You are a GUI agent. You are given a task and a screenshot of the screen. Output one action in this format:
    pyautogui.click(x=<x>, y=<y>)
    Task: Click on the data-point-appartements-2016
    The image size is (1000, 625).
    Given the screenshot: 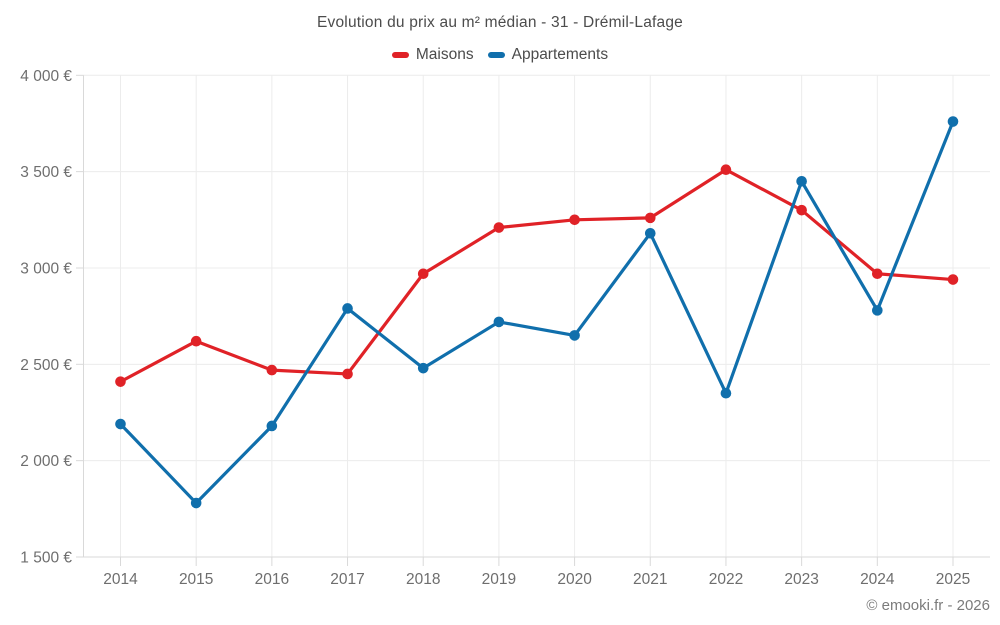 What is the action you would take?
    pyautogui.click(x=272, y=426)
    